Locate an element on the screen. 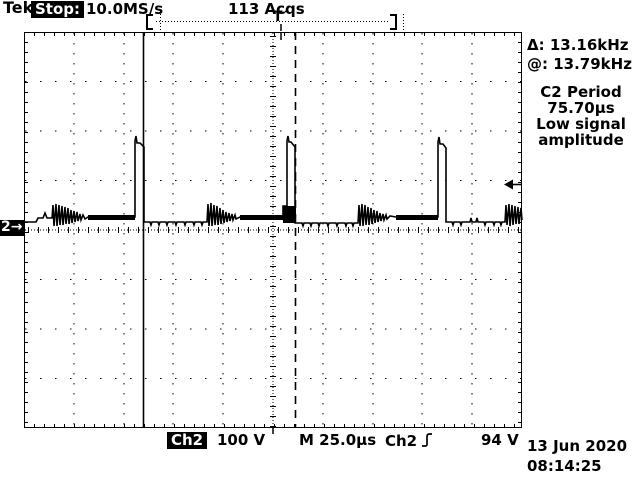 The width and height of the screenshot is (640, 480). acquisitions-count: 113 Acqs is located at coordinates (266, 9).